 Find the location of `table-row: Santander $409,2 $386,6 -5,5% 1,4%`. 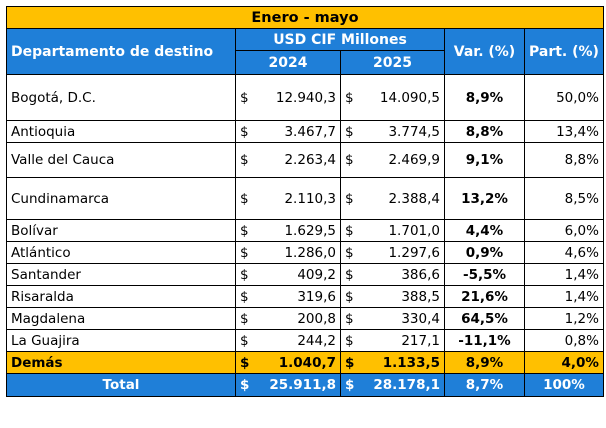

table-row: Santander $409,2 $386,6 -5,5% 1,4% is located at coordinates (305, 274).